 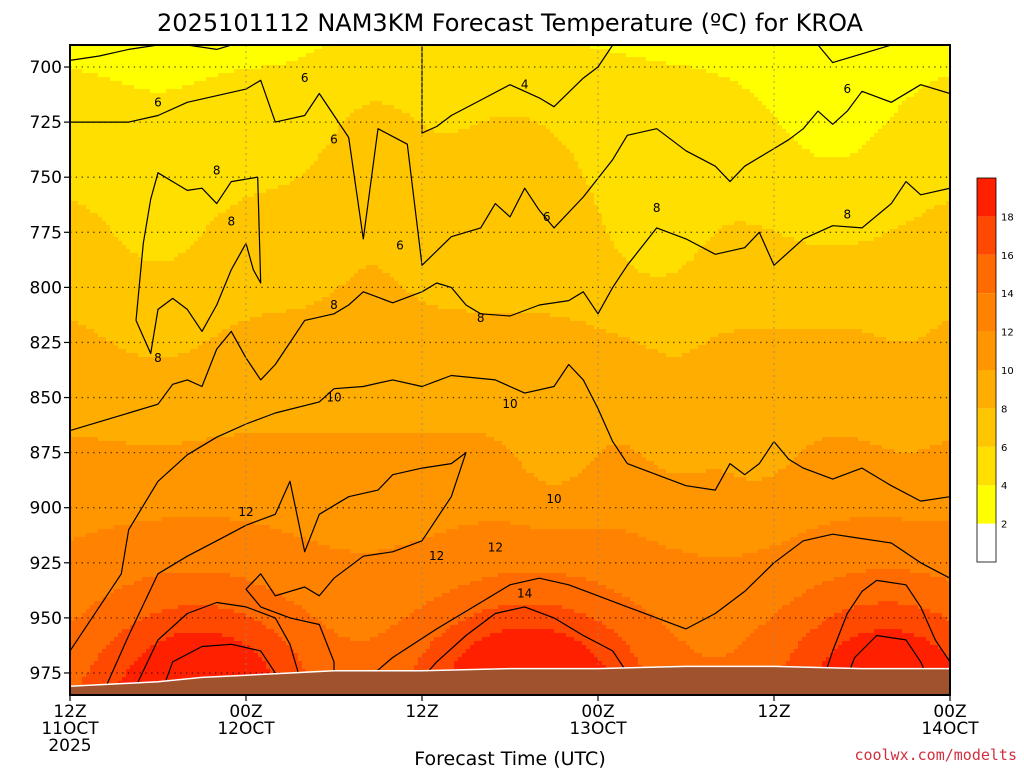 What do you see at coordinates (773, 712) in the screenshot?
I see `x-tick-label-4-0: 12Z` at bounding box center [773, 712].